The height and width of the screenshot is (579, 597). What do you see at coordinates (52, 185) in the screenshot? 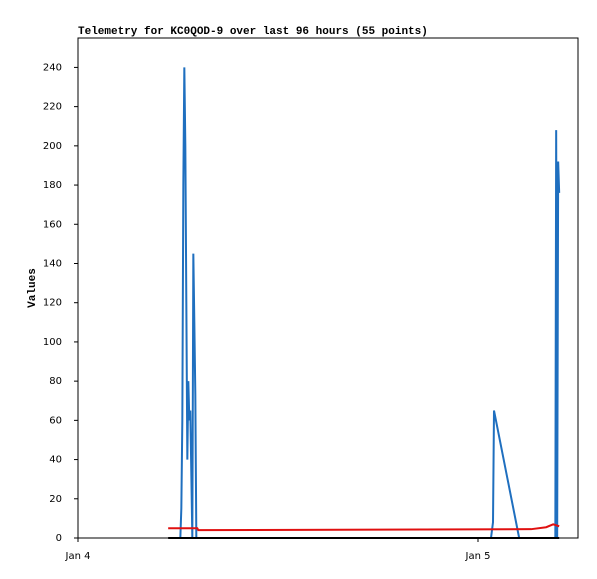
I see `y-tick-label: 180` at bounding box center [52, 185].